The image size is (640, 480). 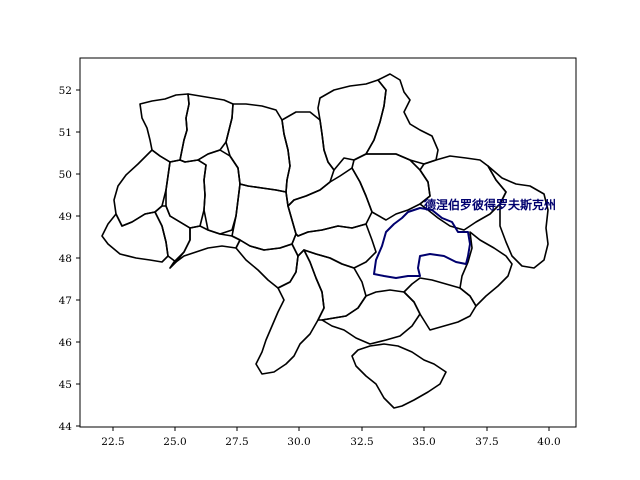 What do you see at coordinates (361, 442) in the screenshot?
I see `x-tick-label: 32.5` at bounding box center [361, 442].